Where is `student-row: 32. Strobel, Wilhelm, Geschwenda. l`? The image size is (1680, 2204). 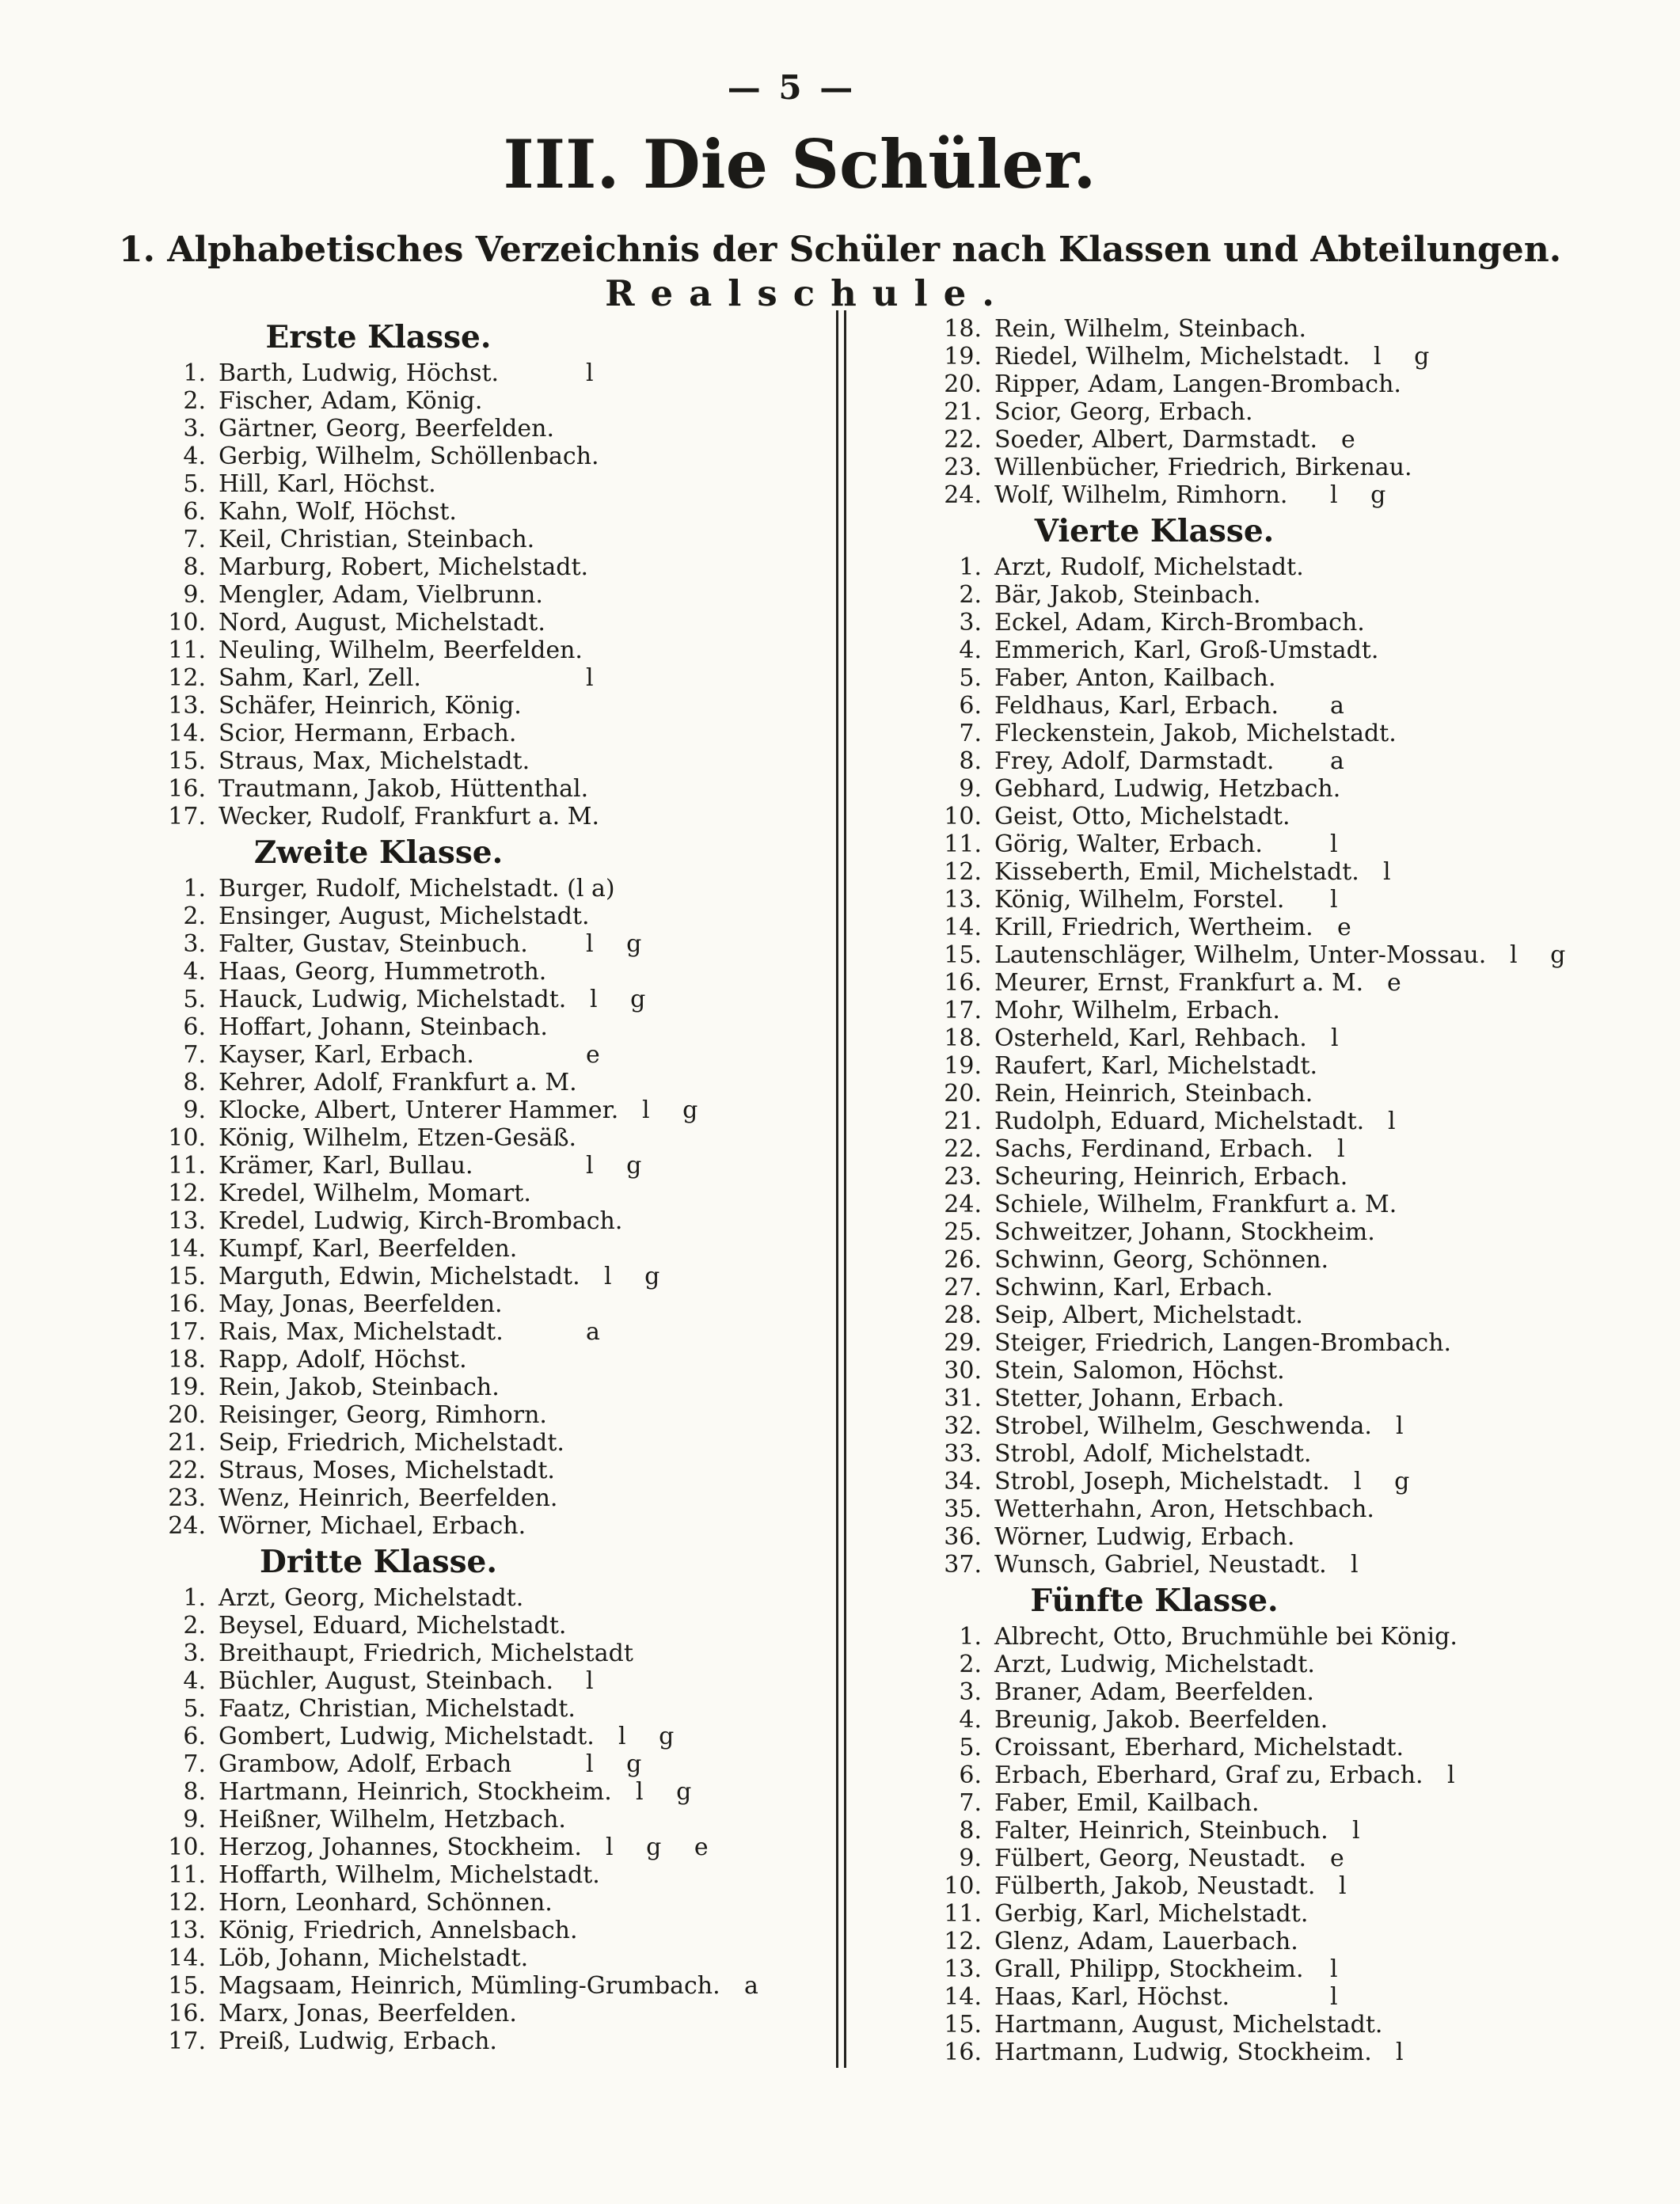
student-row: 32. Strobel, Wilhelm, Geschwenda. l is located at coordinates (1281, 1426).